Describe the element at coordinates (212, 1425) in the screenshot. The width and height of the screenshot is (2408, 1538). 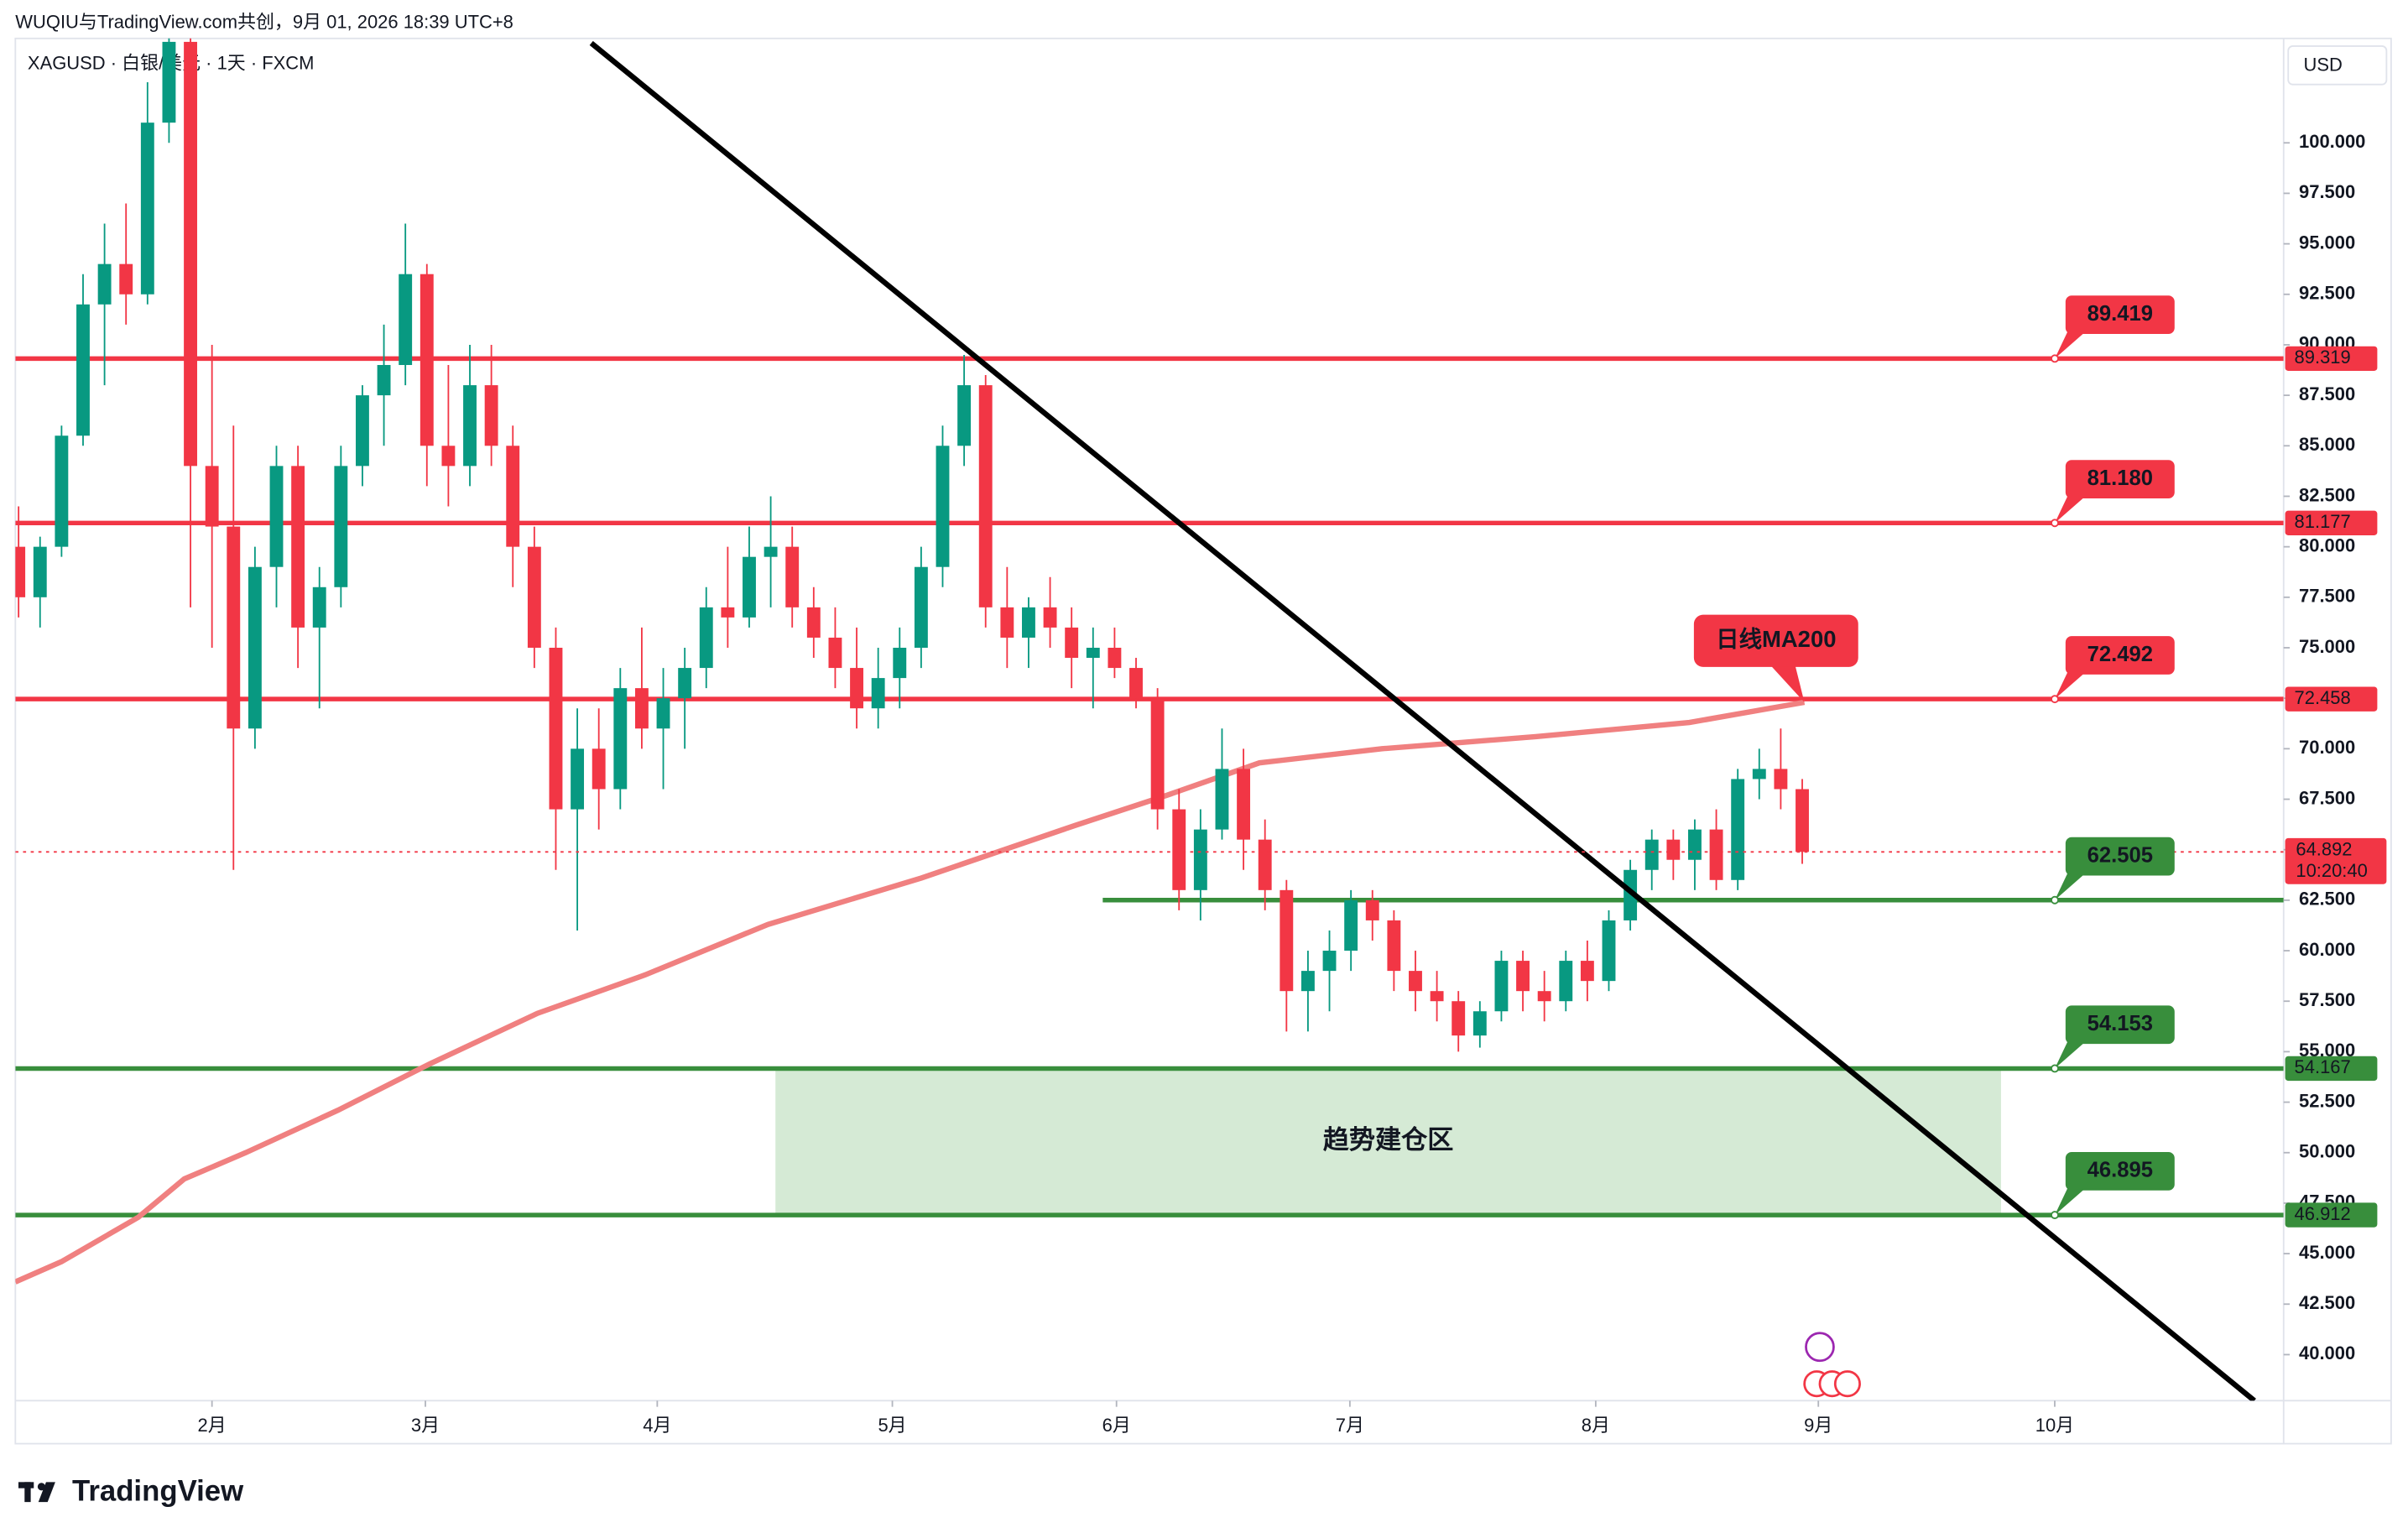
I see `x-tick-label: 2月` at that location.